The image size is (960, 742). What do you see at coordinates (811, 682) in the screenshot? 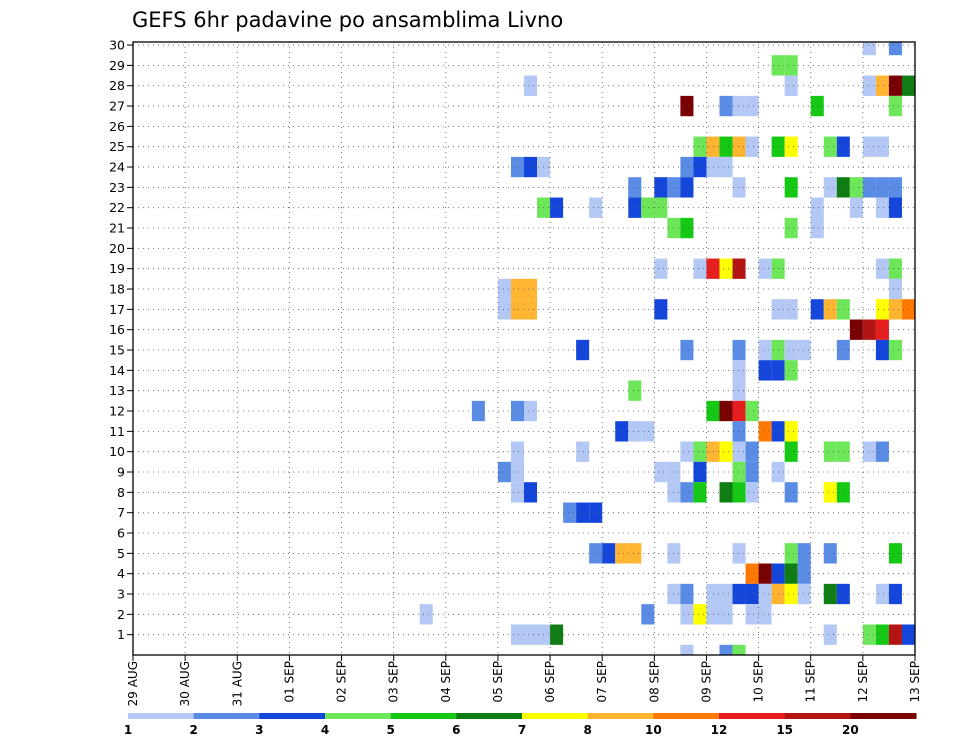
I see `x-tick-label: 11 SEP` at bounding box center [811, 682].